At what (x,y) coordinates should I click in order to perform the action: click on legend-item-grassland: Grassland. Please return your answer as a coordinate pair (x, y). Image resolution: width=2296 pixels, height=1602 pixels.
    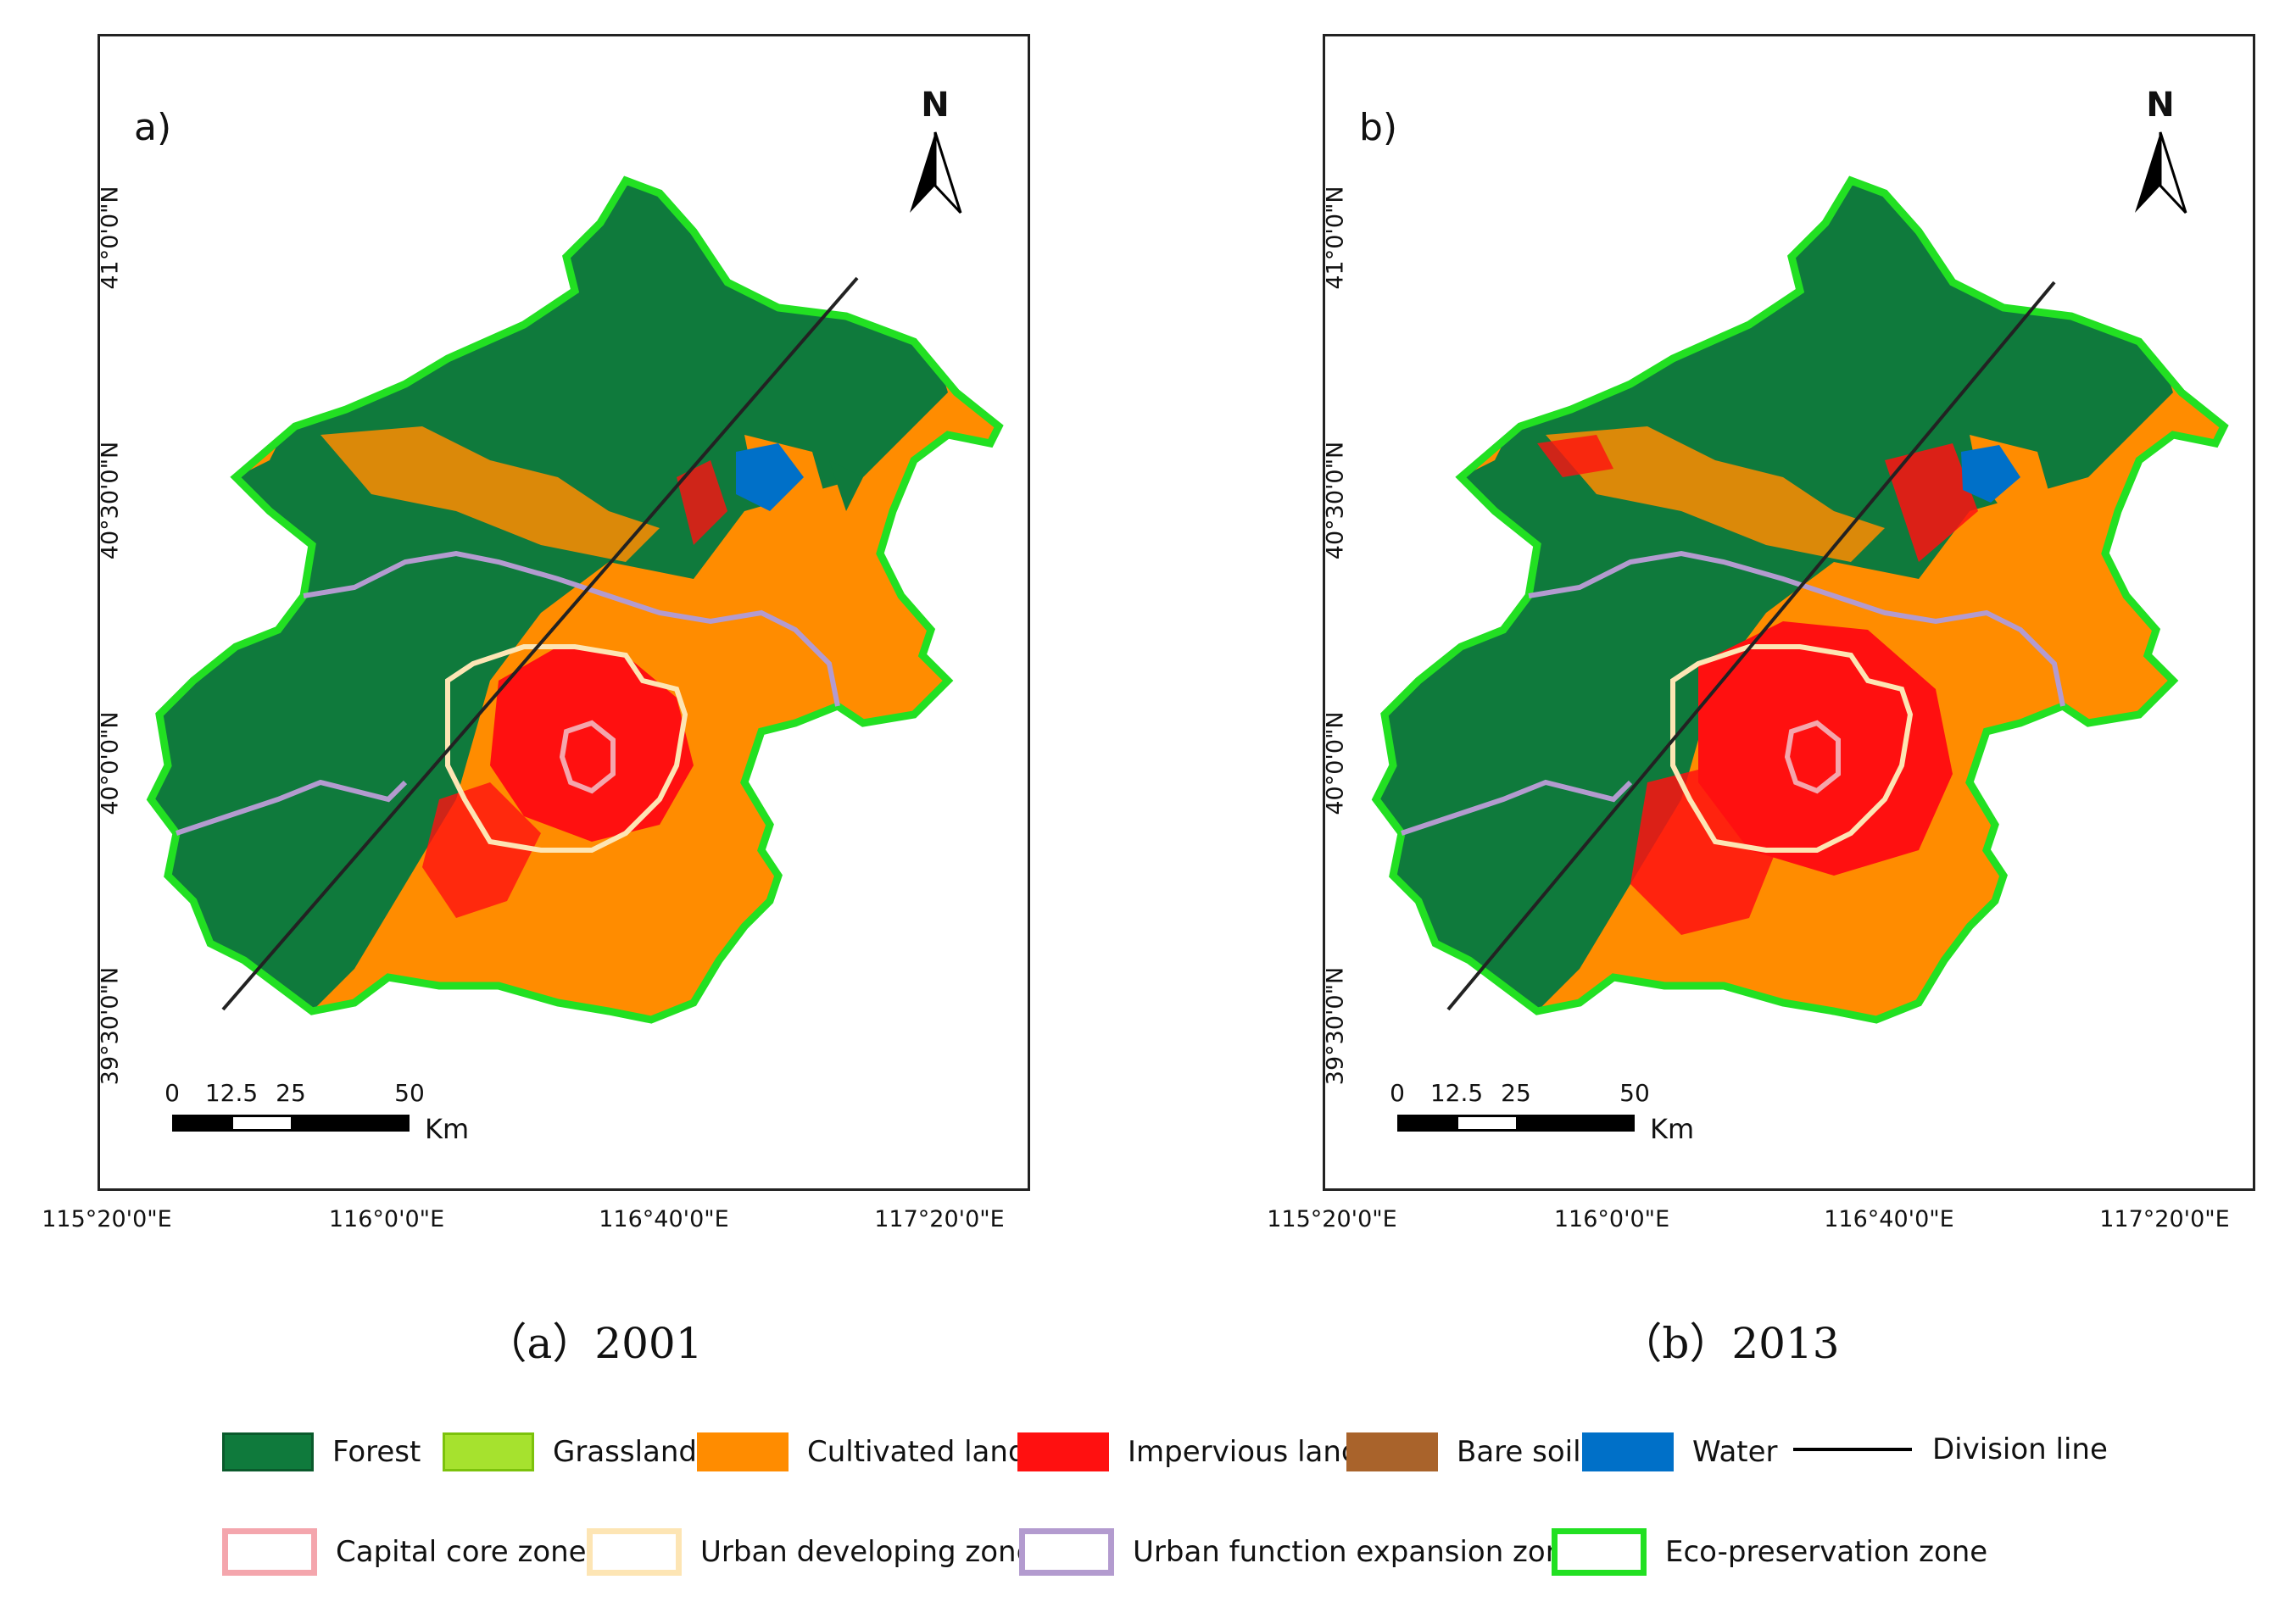
    Looking at the image, I should click on (570, 1451).